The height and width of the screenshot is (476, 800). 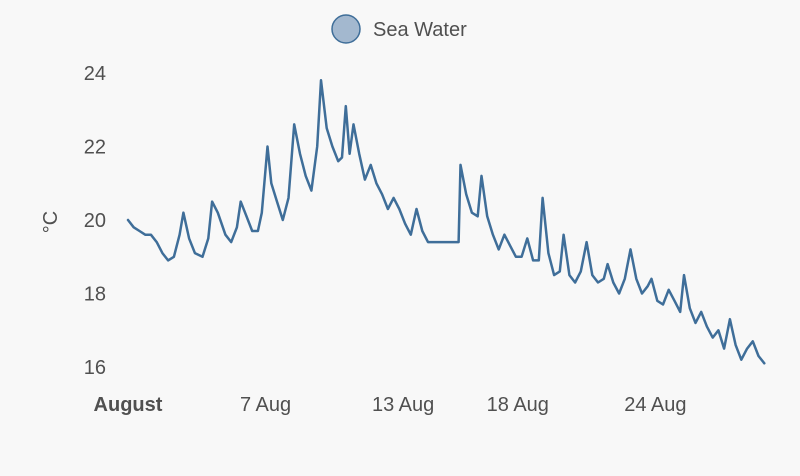 What do you see at coordinates (51, 222) in the screenshot?
I see `y-axis-title: °C` at bounding box center [51, 222].